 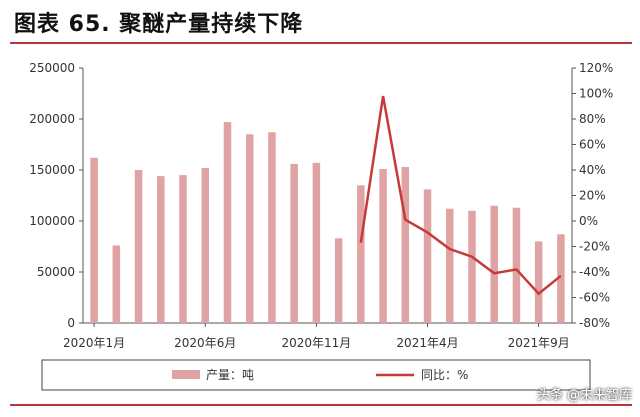 I want to click on legend: 产量：吨 同比：%, so click(x=316, y=375).